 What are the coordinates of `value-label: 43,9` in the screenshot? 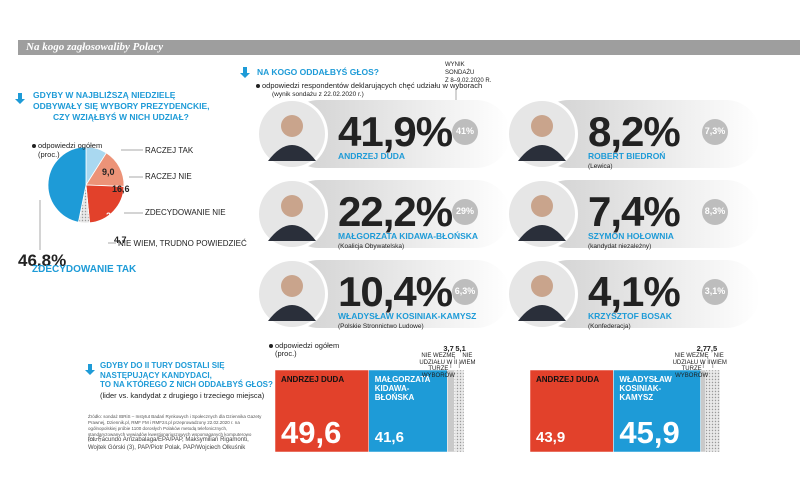 It's located at (551, 437).